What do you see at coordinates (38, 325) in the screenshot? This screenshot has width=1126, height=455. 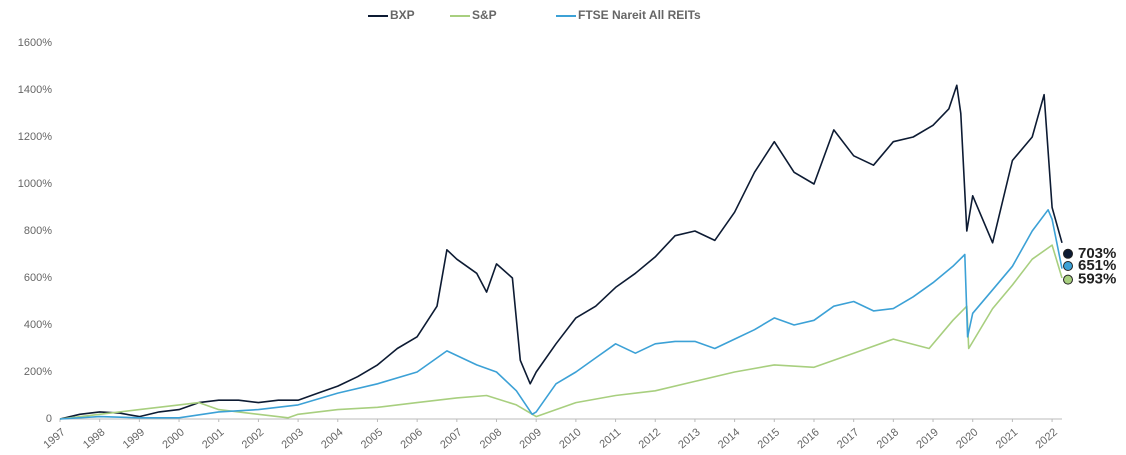 I see `y-tick-label: 400%` at bounding box center [38, 325].